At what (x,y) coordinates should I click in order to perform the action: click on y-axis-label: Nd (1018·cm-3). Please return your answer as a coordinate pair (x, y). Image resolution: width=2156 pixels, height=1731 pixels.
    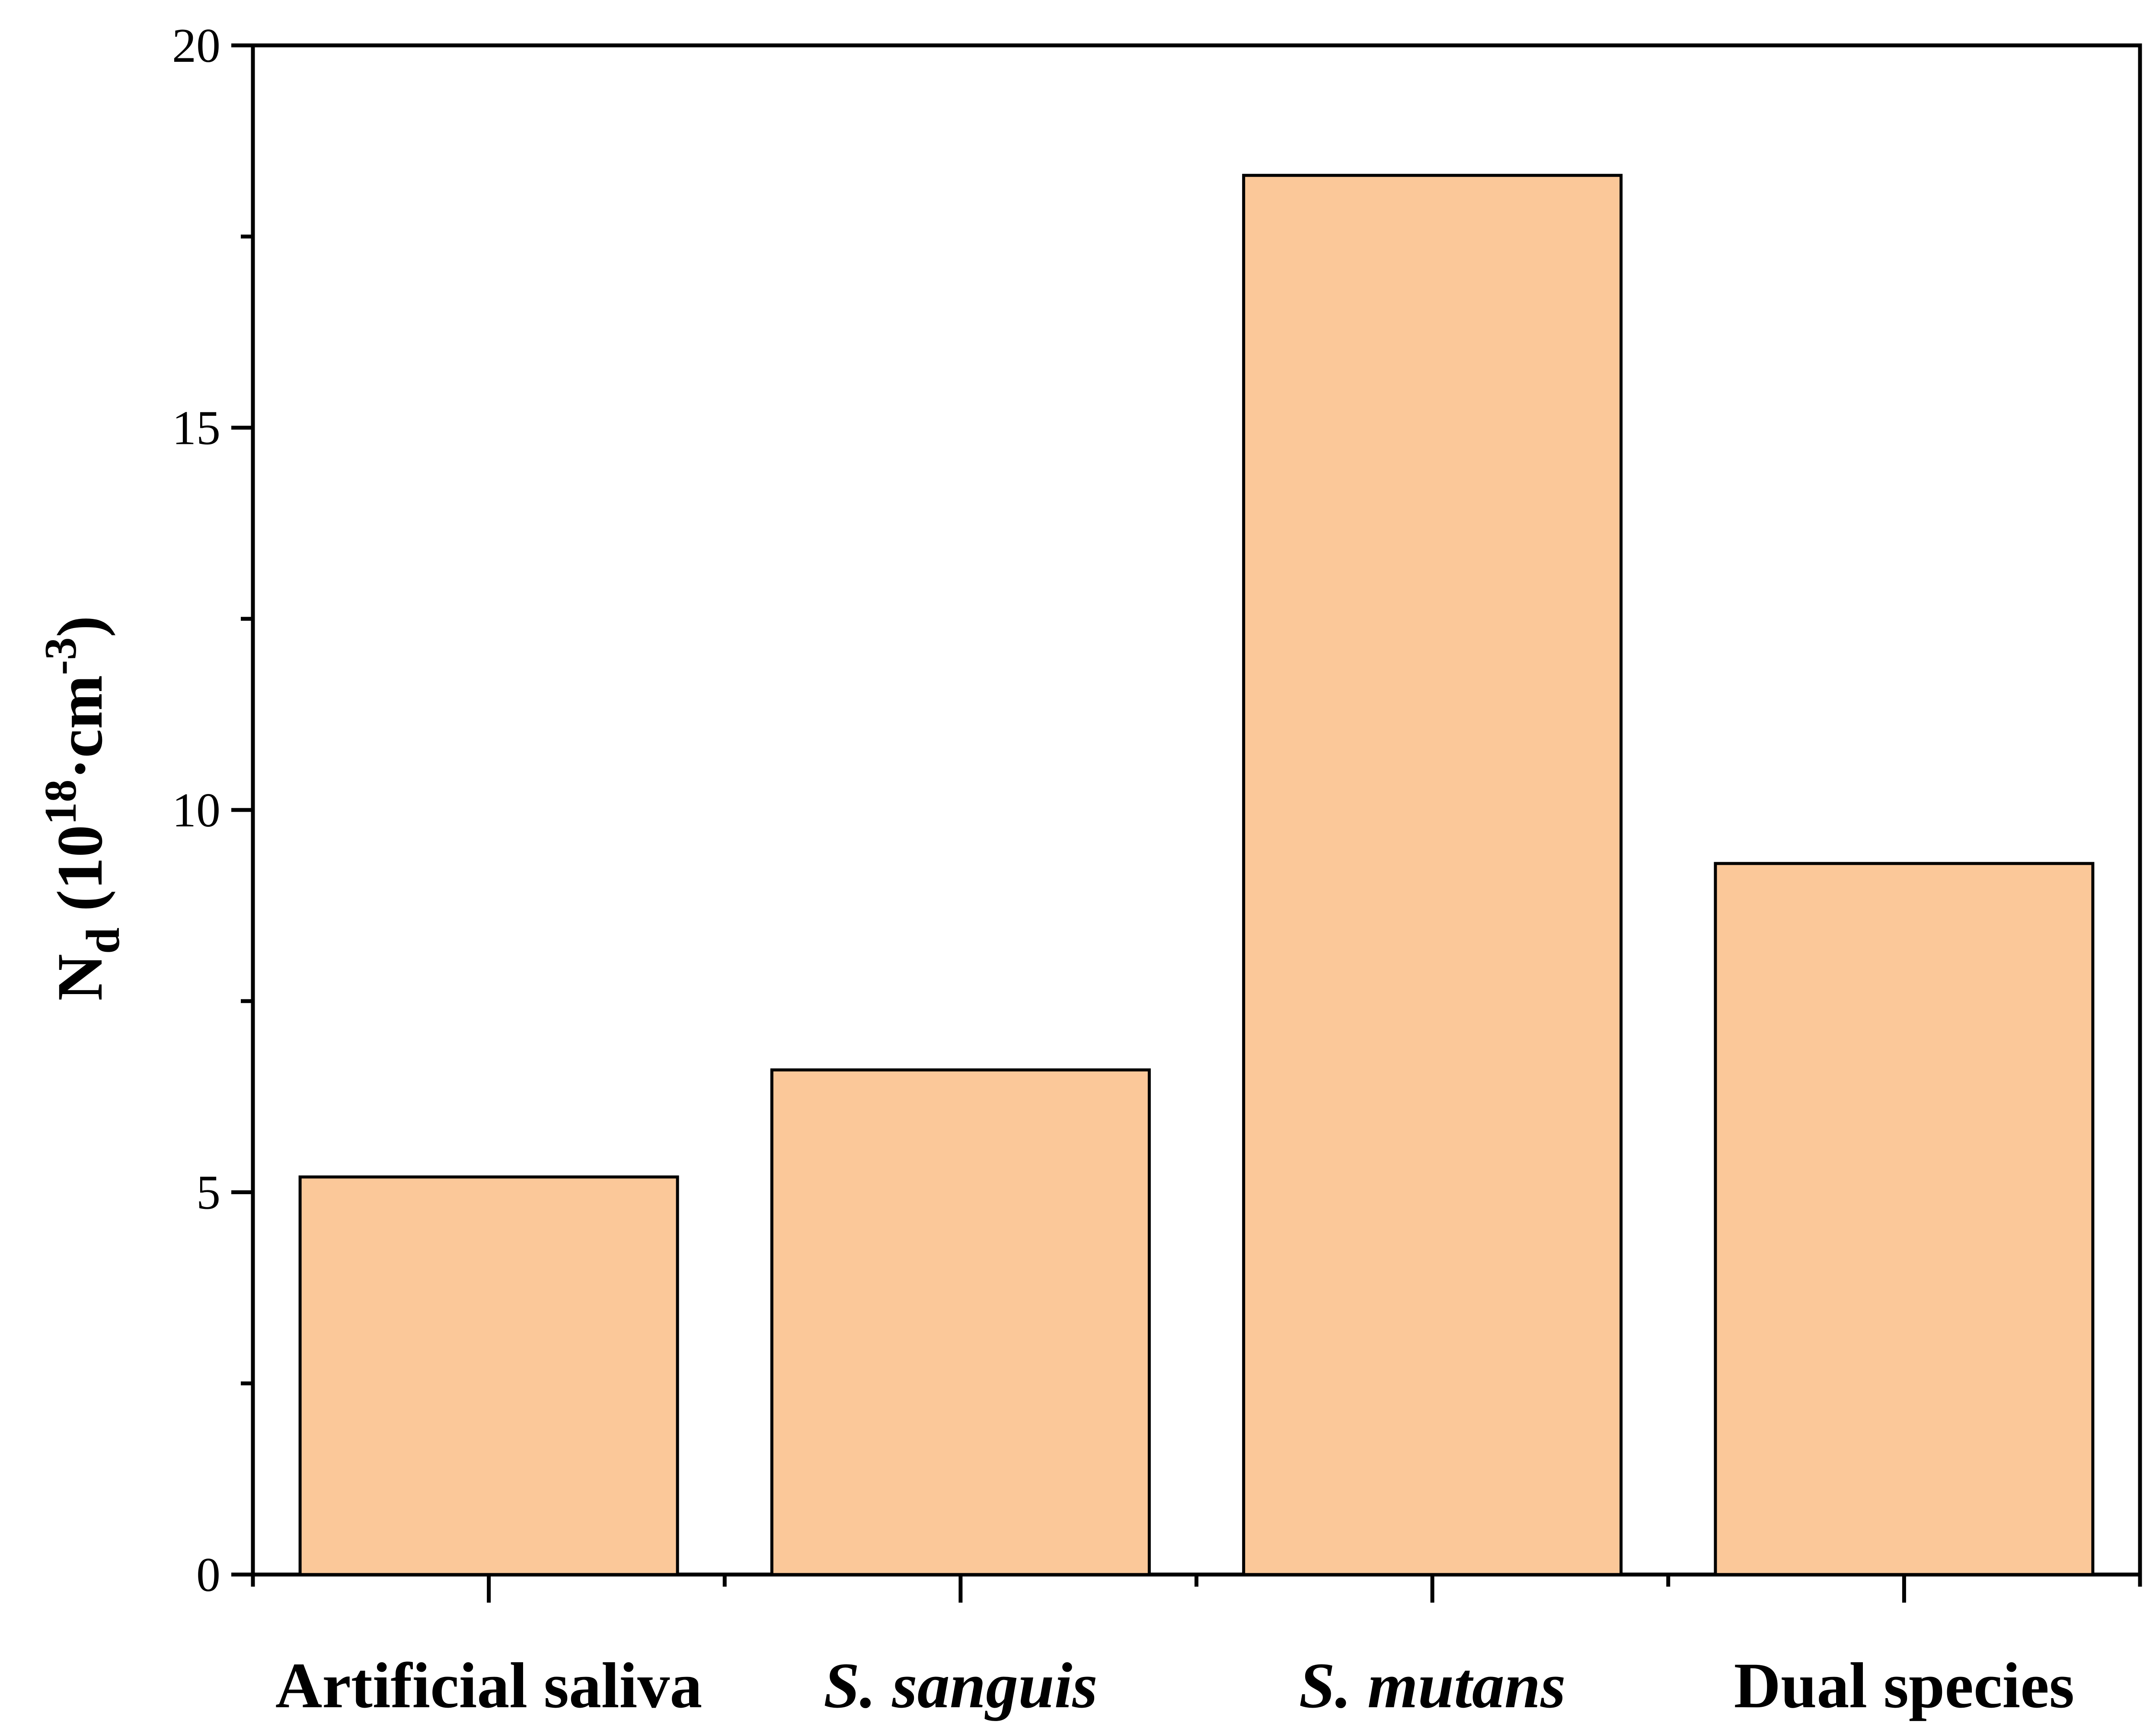
    Looking at the image, I should click on (82, 808).